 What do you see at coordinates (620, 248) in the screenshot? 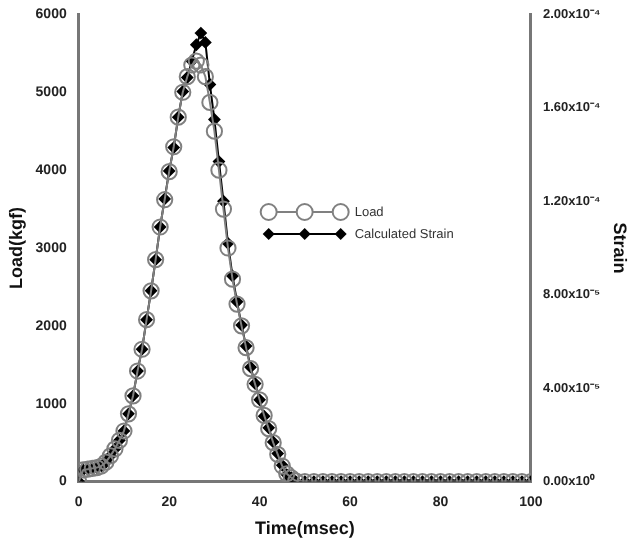
I see `y2-axis-title: Strain` at bounding box center [620, 248].